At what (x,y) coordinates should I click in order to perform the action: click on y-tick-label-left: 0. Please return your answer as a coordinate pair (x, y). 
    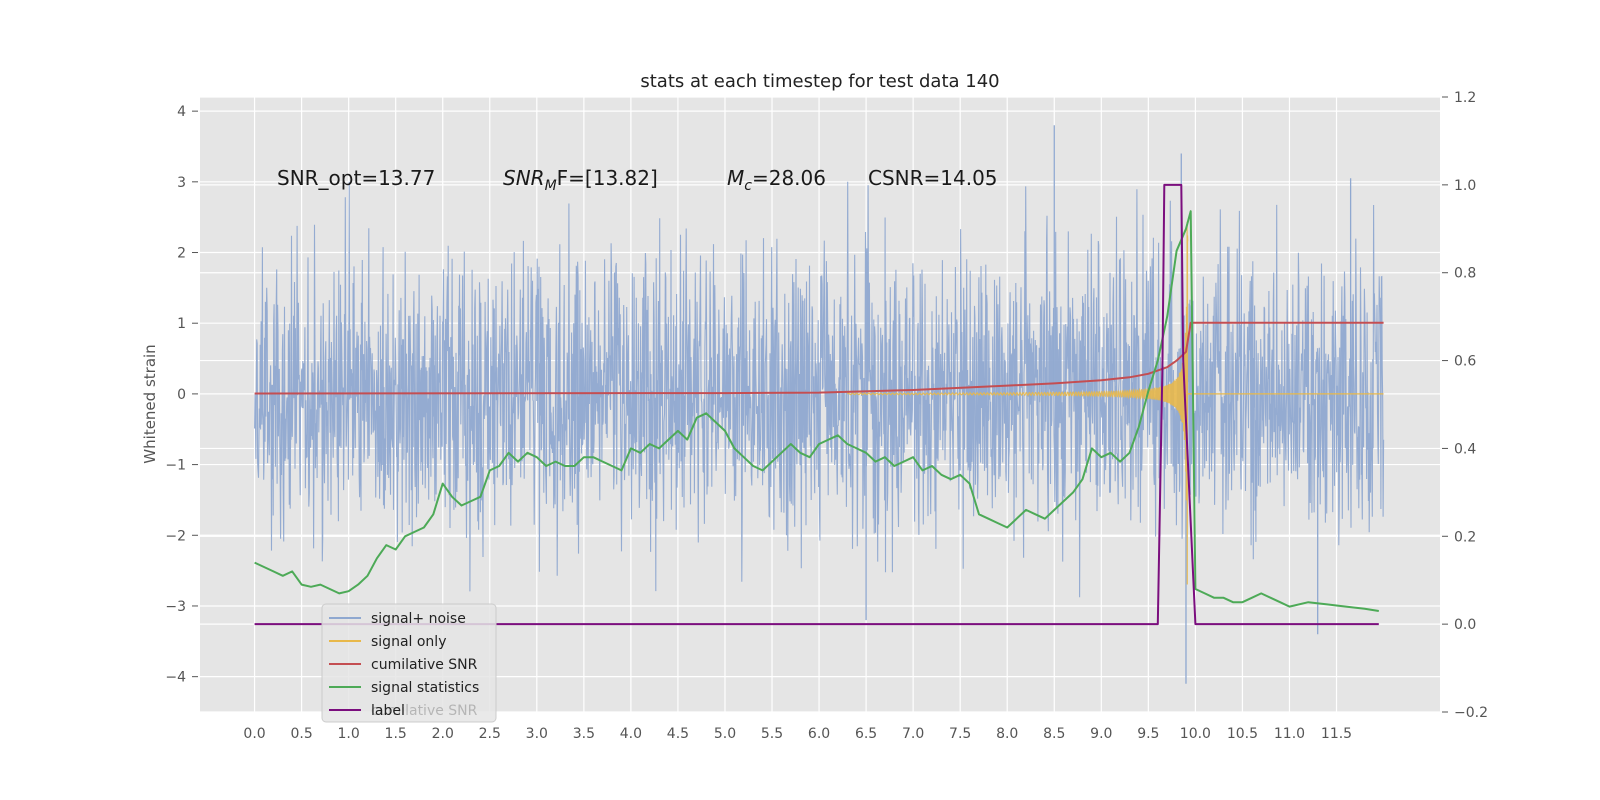
    Looking at the image, I should click on (181, 395).